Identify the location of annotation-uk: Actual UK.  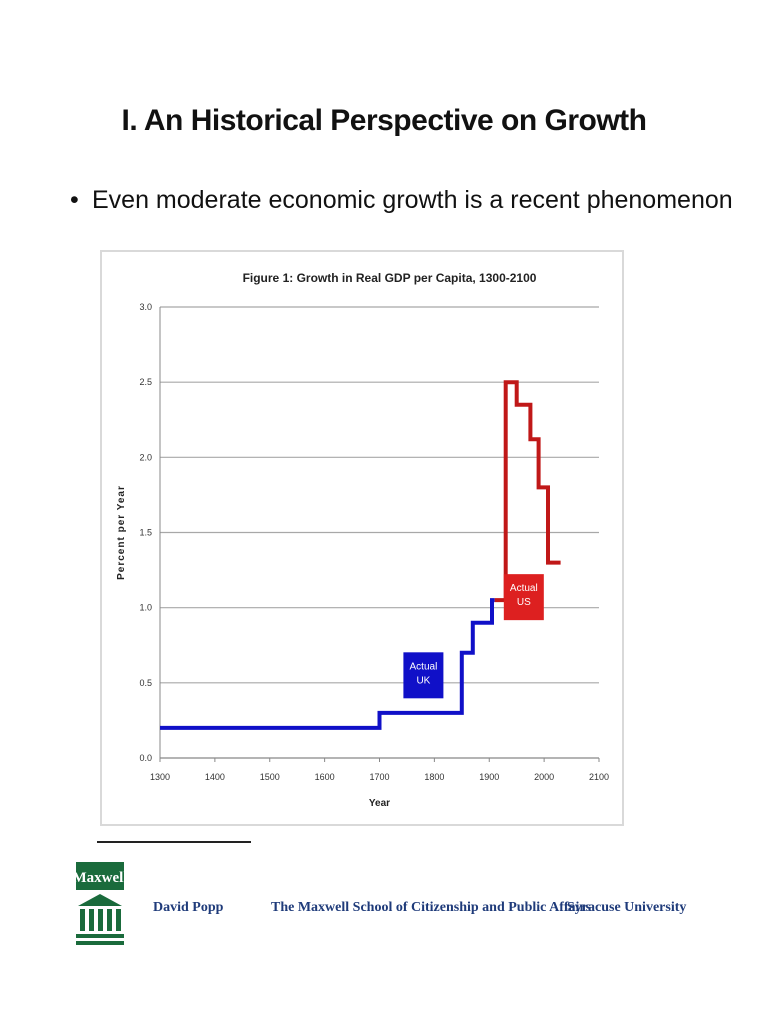
(423, 675).